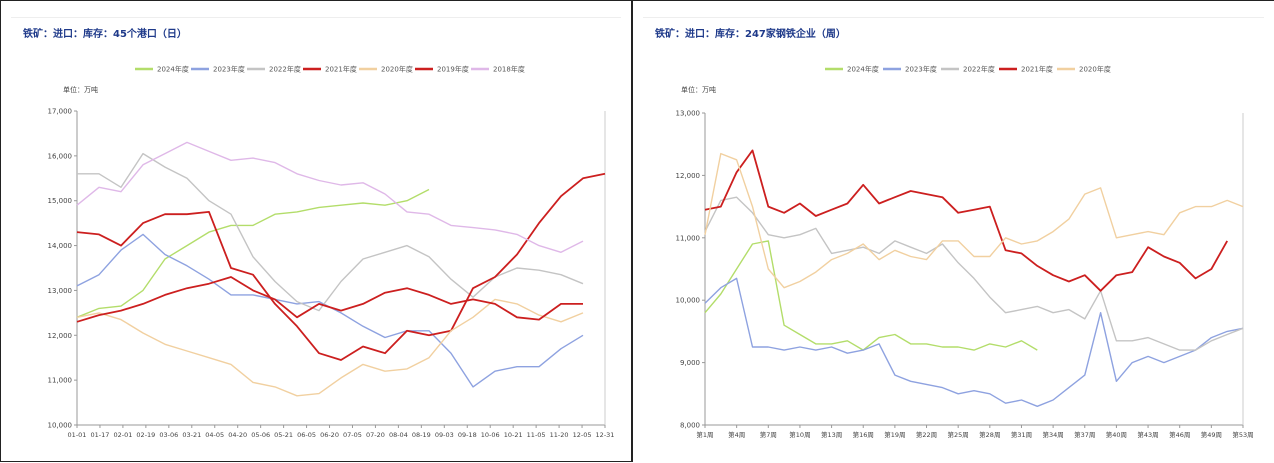 The height and width of the screenshot is (463, 1274). Describe the element at coordinates (926, 434) in the screenshot. I see `x-tick-label: 第22周` at that location.